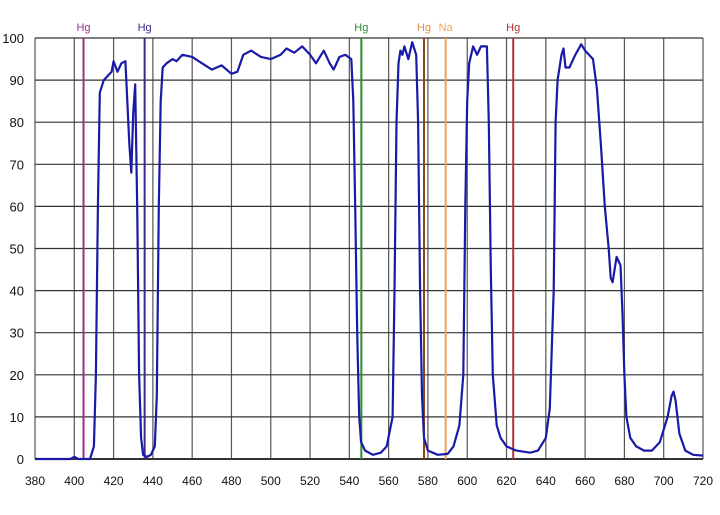 Image resolution: width=720 pixels, height=515 pixels. What do you see at coordinates (703, 481) in the screenshot?
I see `x-tick-label: 720` at bounding box center [703, 481].